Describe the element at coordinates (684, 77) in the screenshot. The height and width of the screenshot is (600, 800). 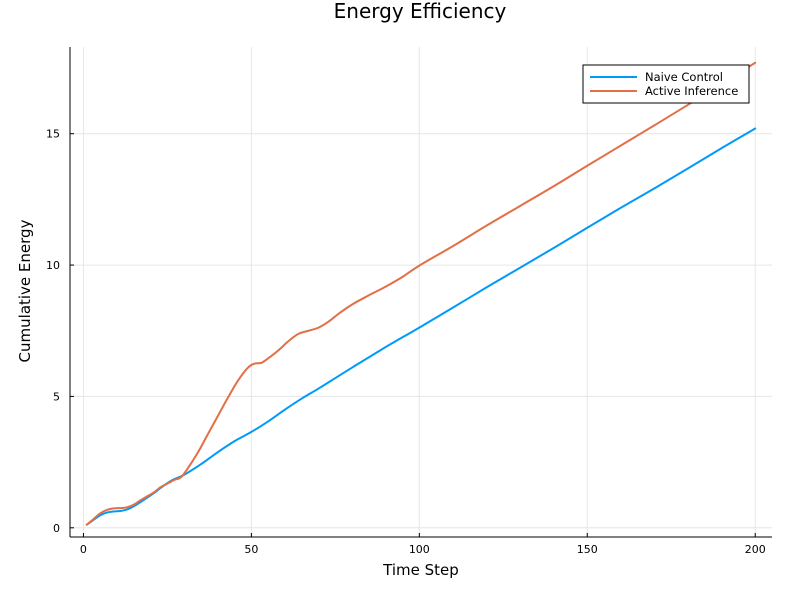
I see `legend-label-naive-control: Naive Control` at that location.